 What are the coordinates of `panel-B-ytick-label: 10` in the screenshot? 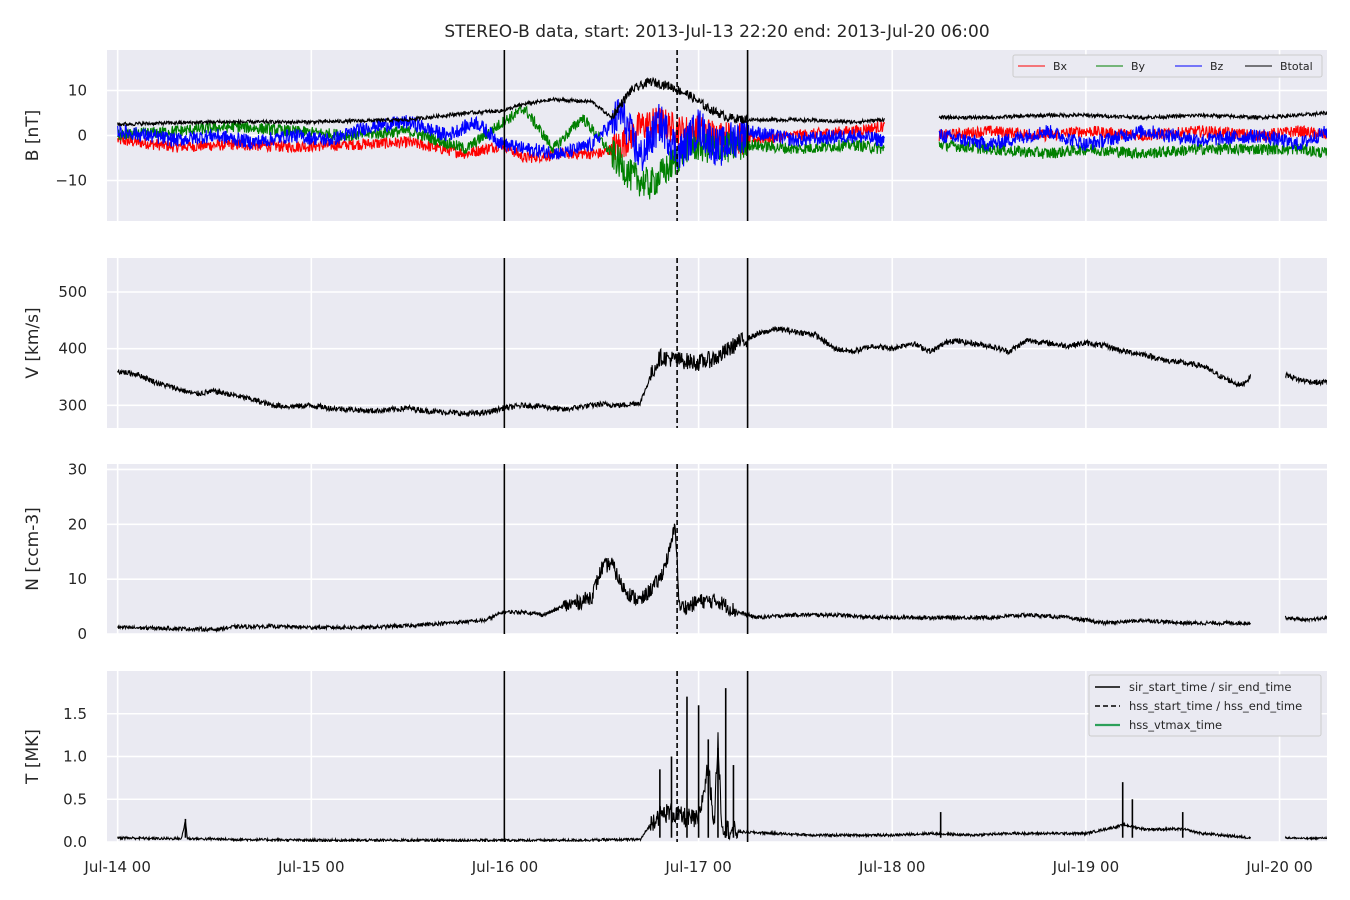 It's located at (77, 91).